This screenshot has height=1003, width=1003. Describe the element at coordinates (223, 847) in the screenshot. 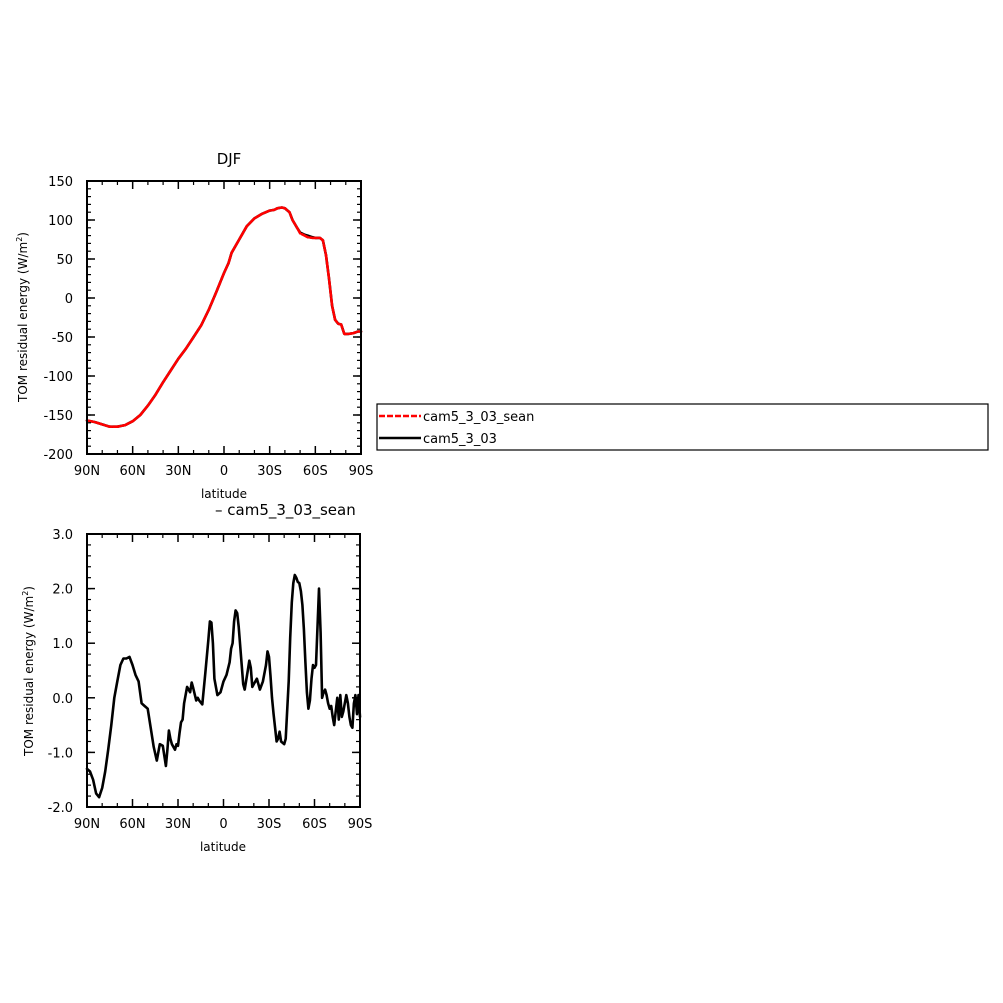

I see `bottom-chart-xlabel: latitude` at that location.